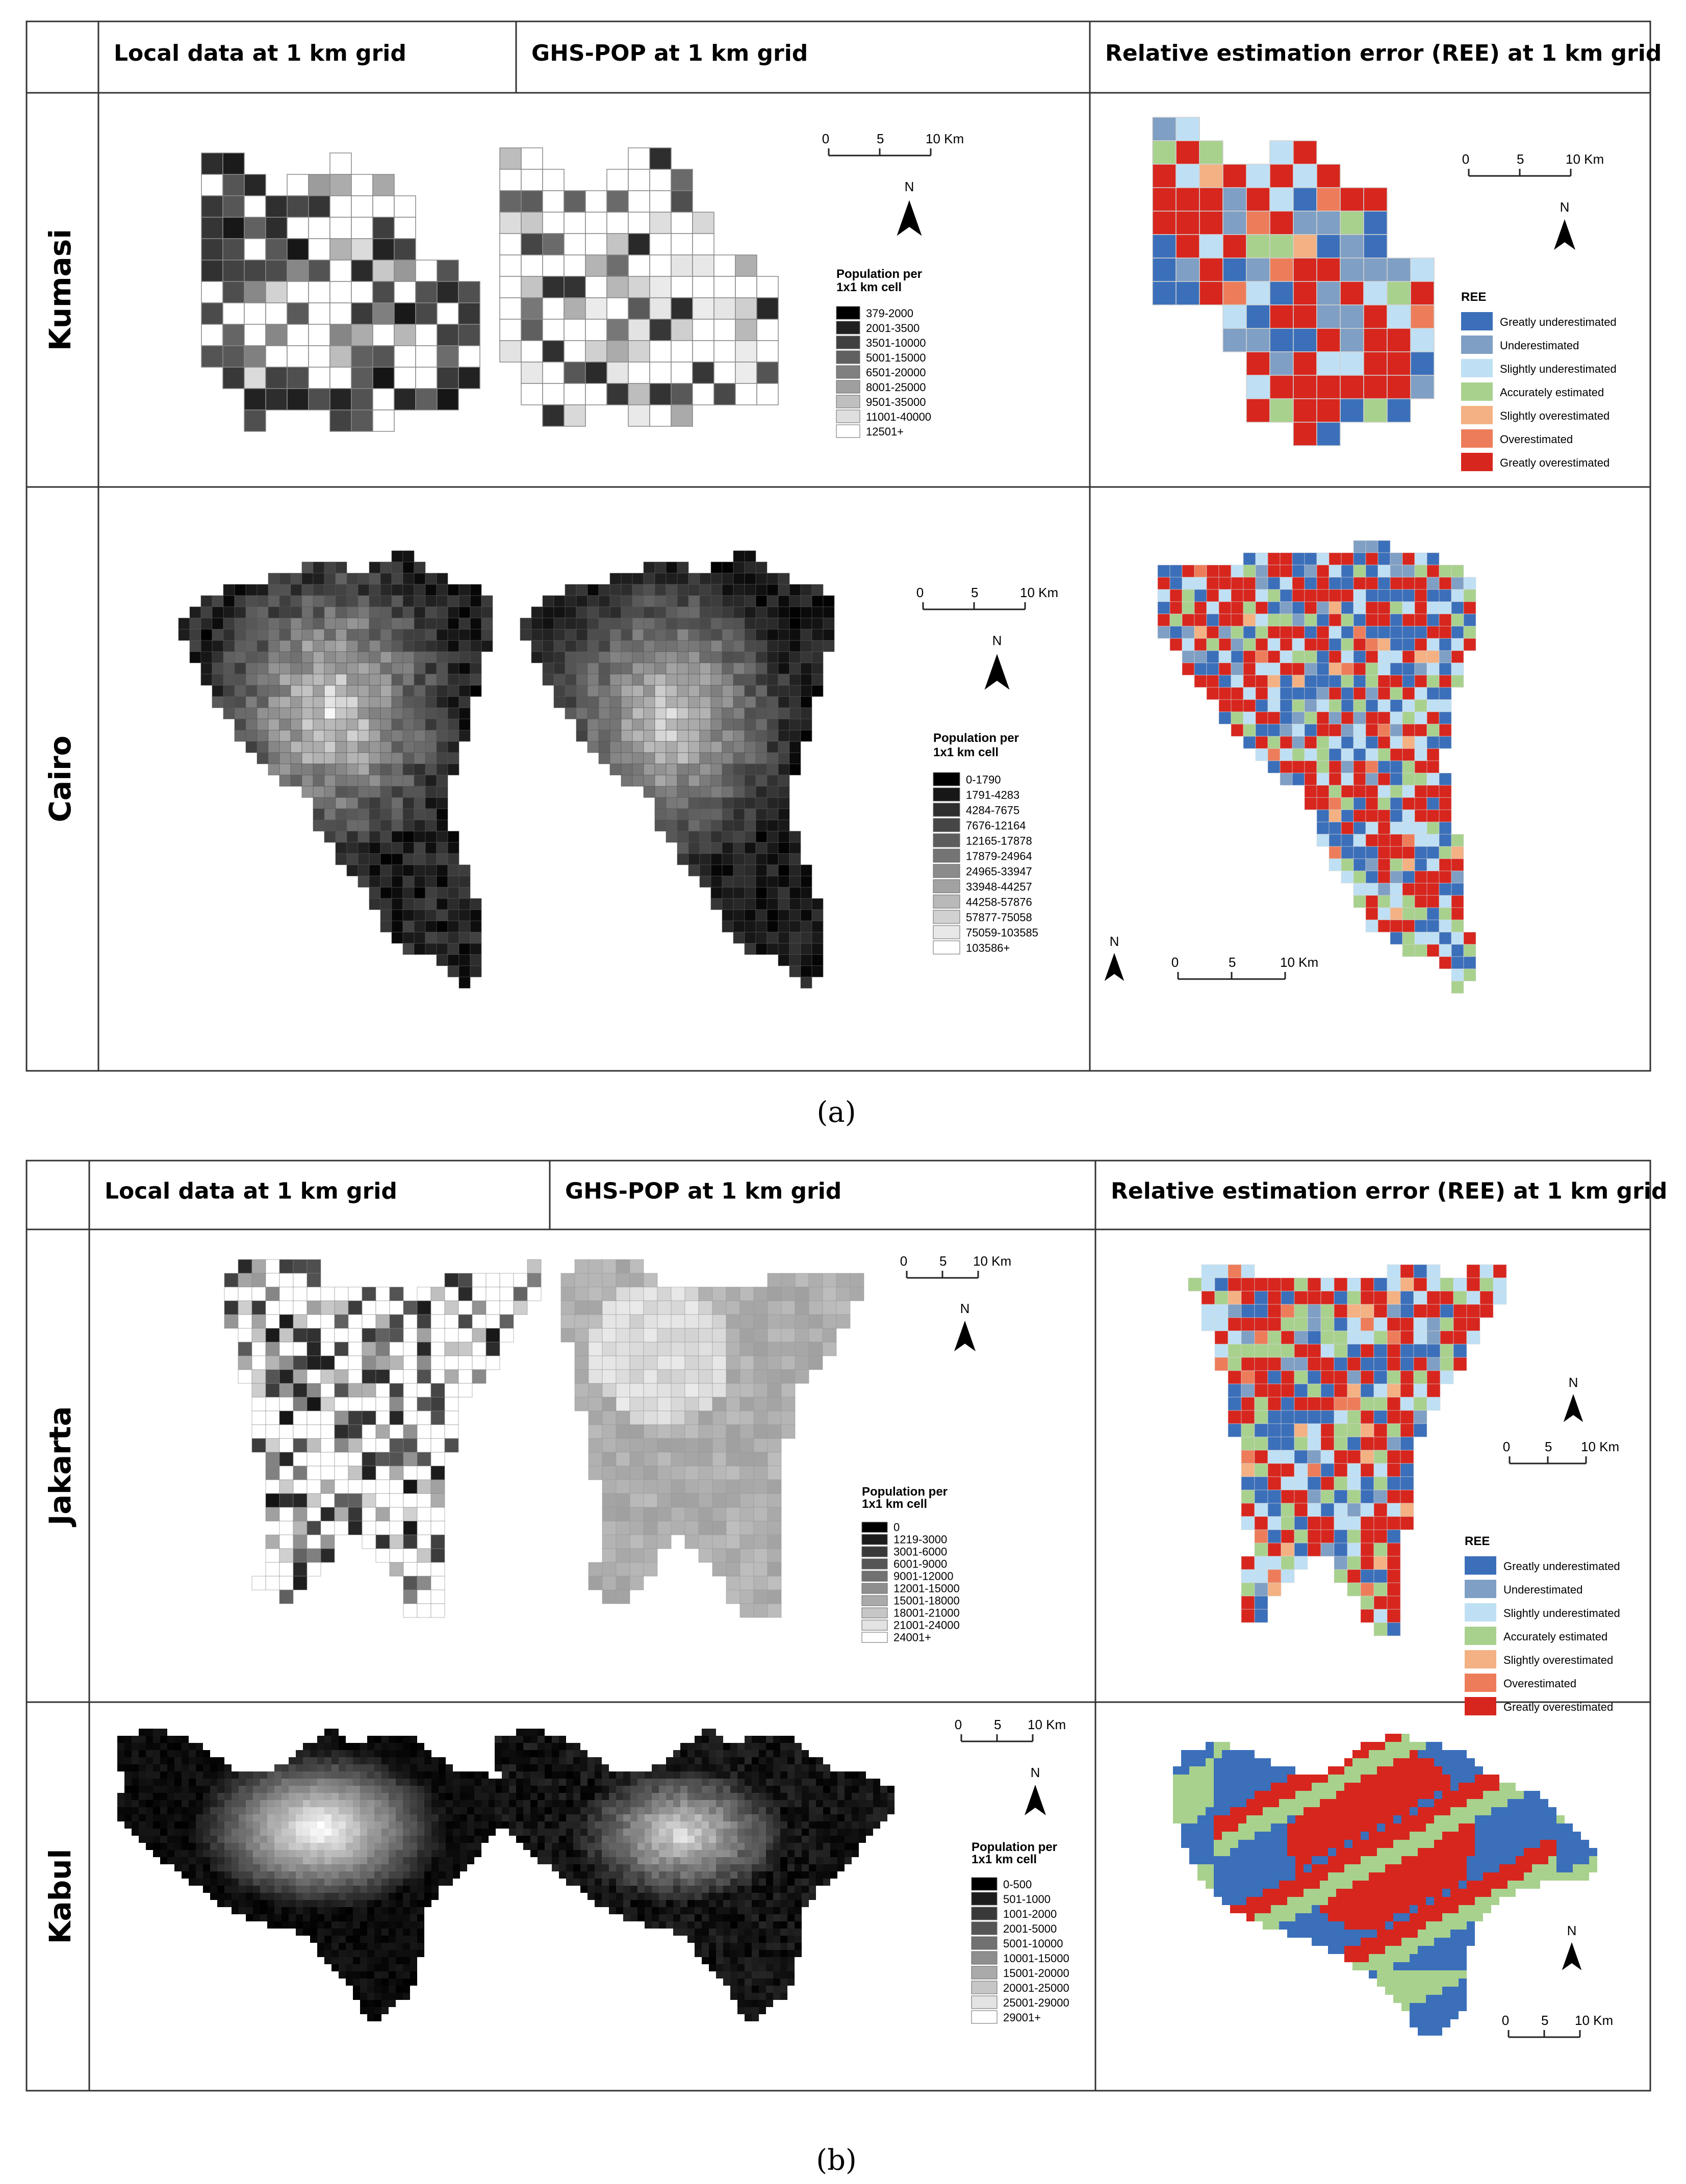 This screenshot has width=1686, height=2184. I want to click on north-arrow-cairo-ree: N, so click(1114, 958).